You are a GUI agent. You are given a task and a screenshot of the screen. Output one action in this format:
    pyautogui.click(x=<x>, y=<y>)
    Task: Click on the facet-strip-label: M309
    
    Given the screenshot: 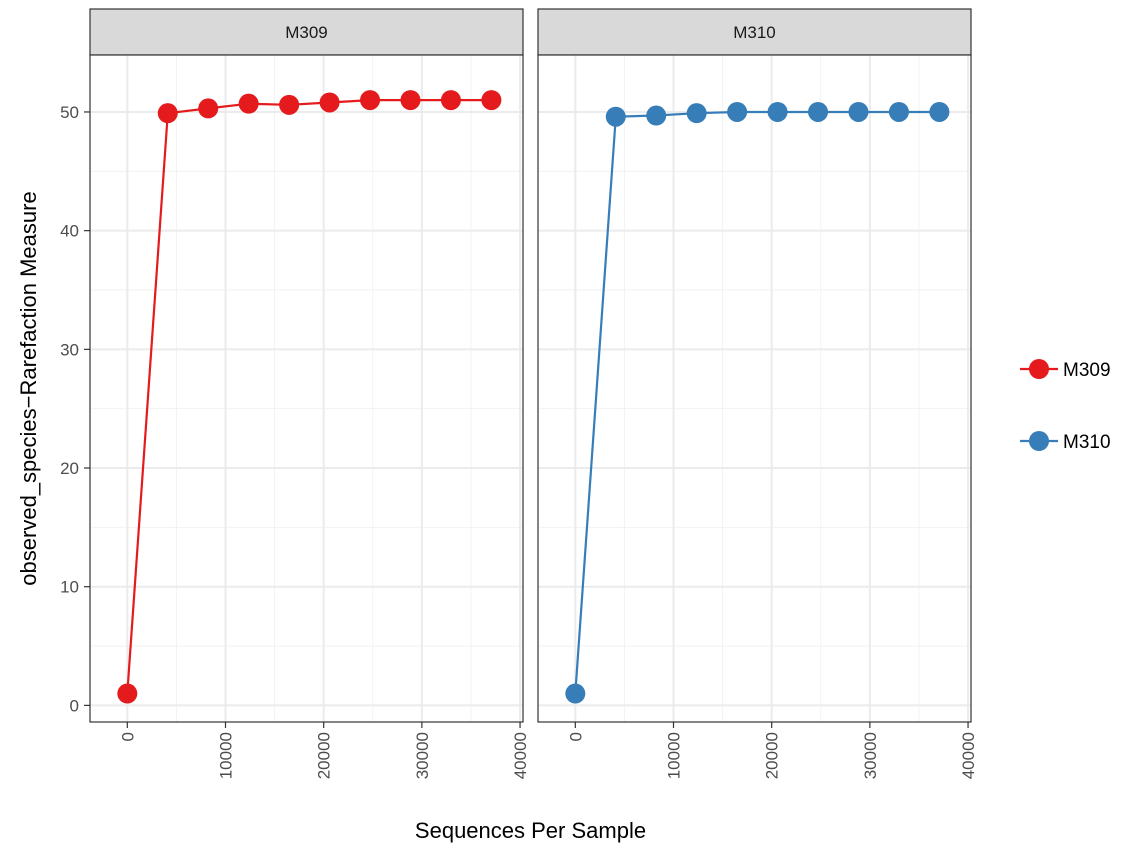 What is the action you would take?
    pyautogui.click(x=306, y=32)
    